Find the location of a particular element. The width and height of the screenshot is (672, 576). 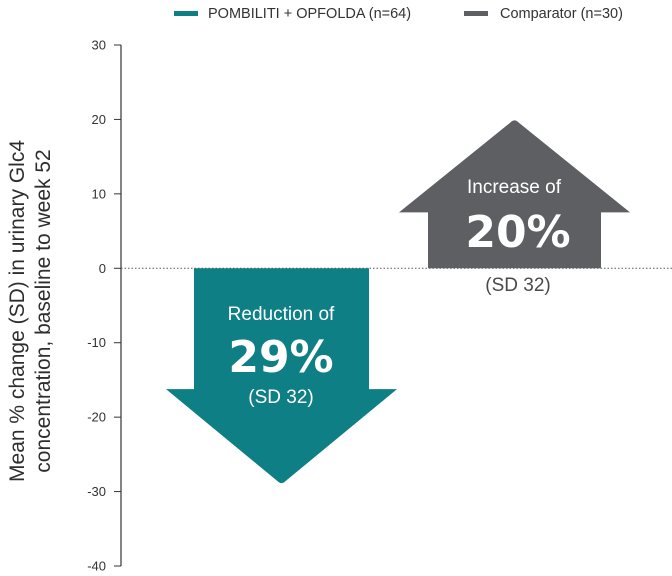

y-tick-label: 30 is located at coordinates (99, 45).